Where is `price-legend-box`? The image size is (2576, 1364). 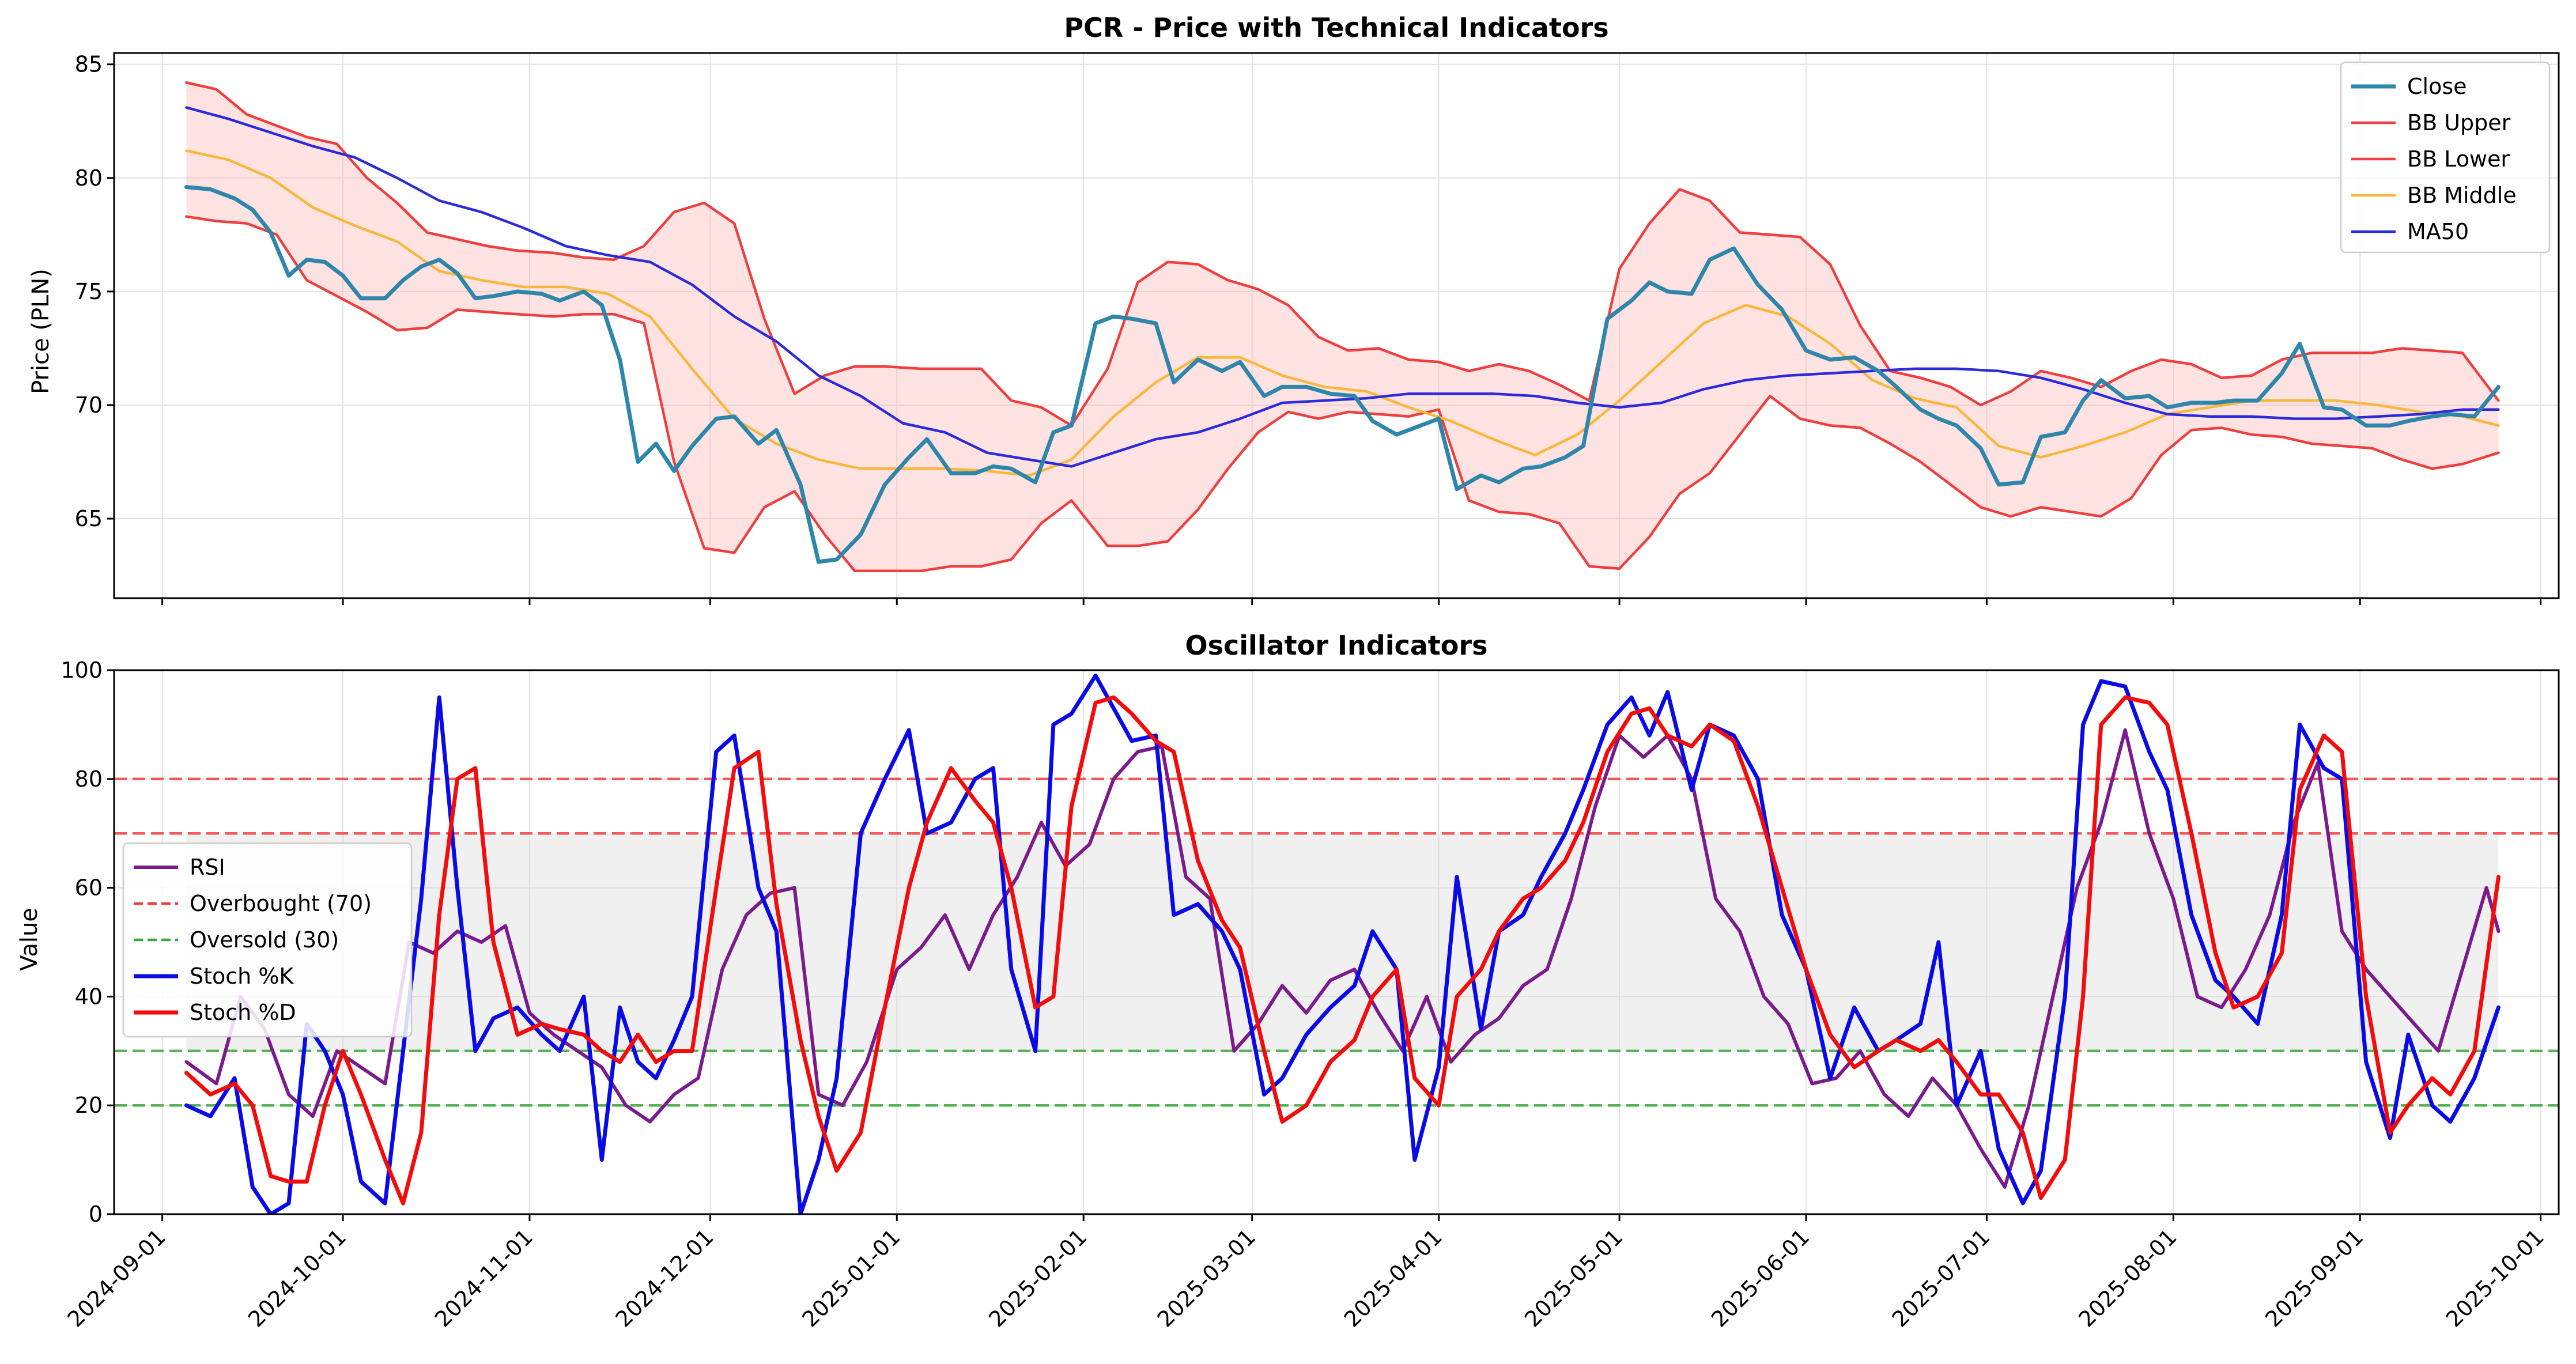 price-legend-box is located at coordinates (2445, 157).